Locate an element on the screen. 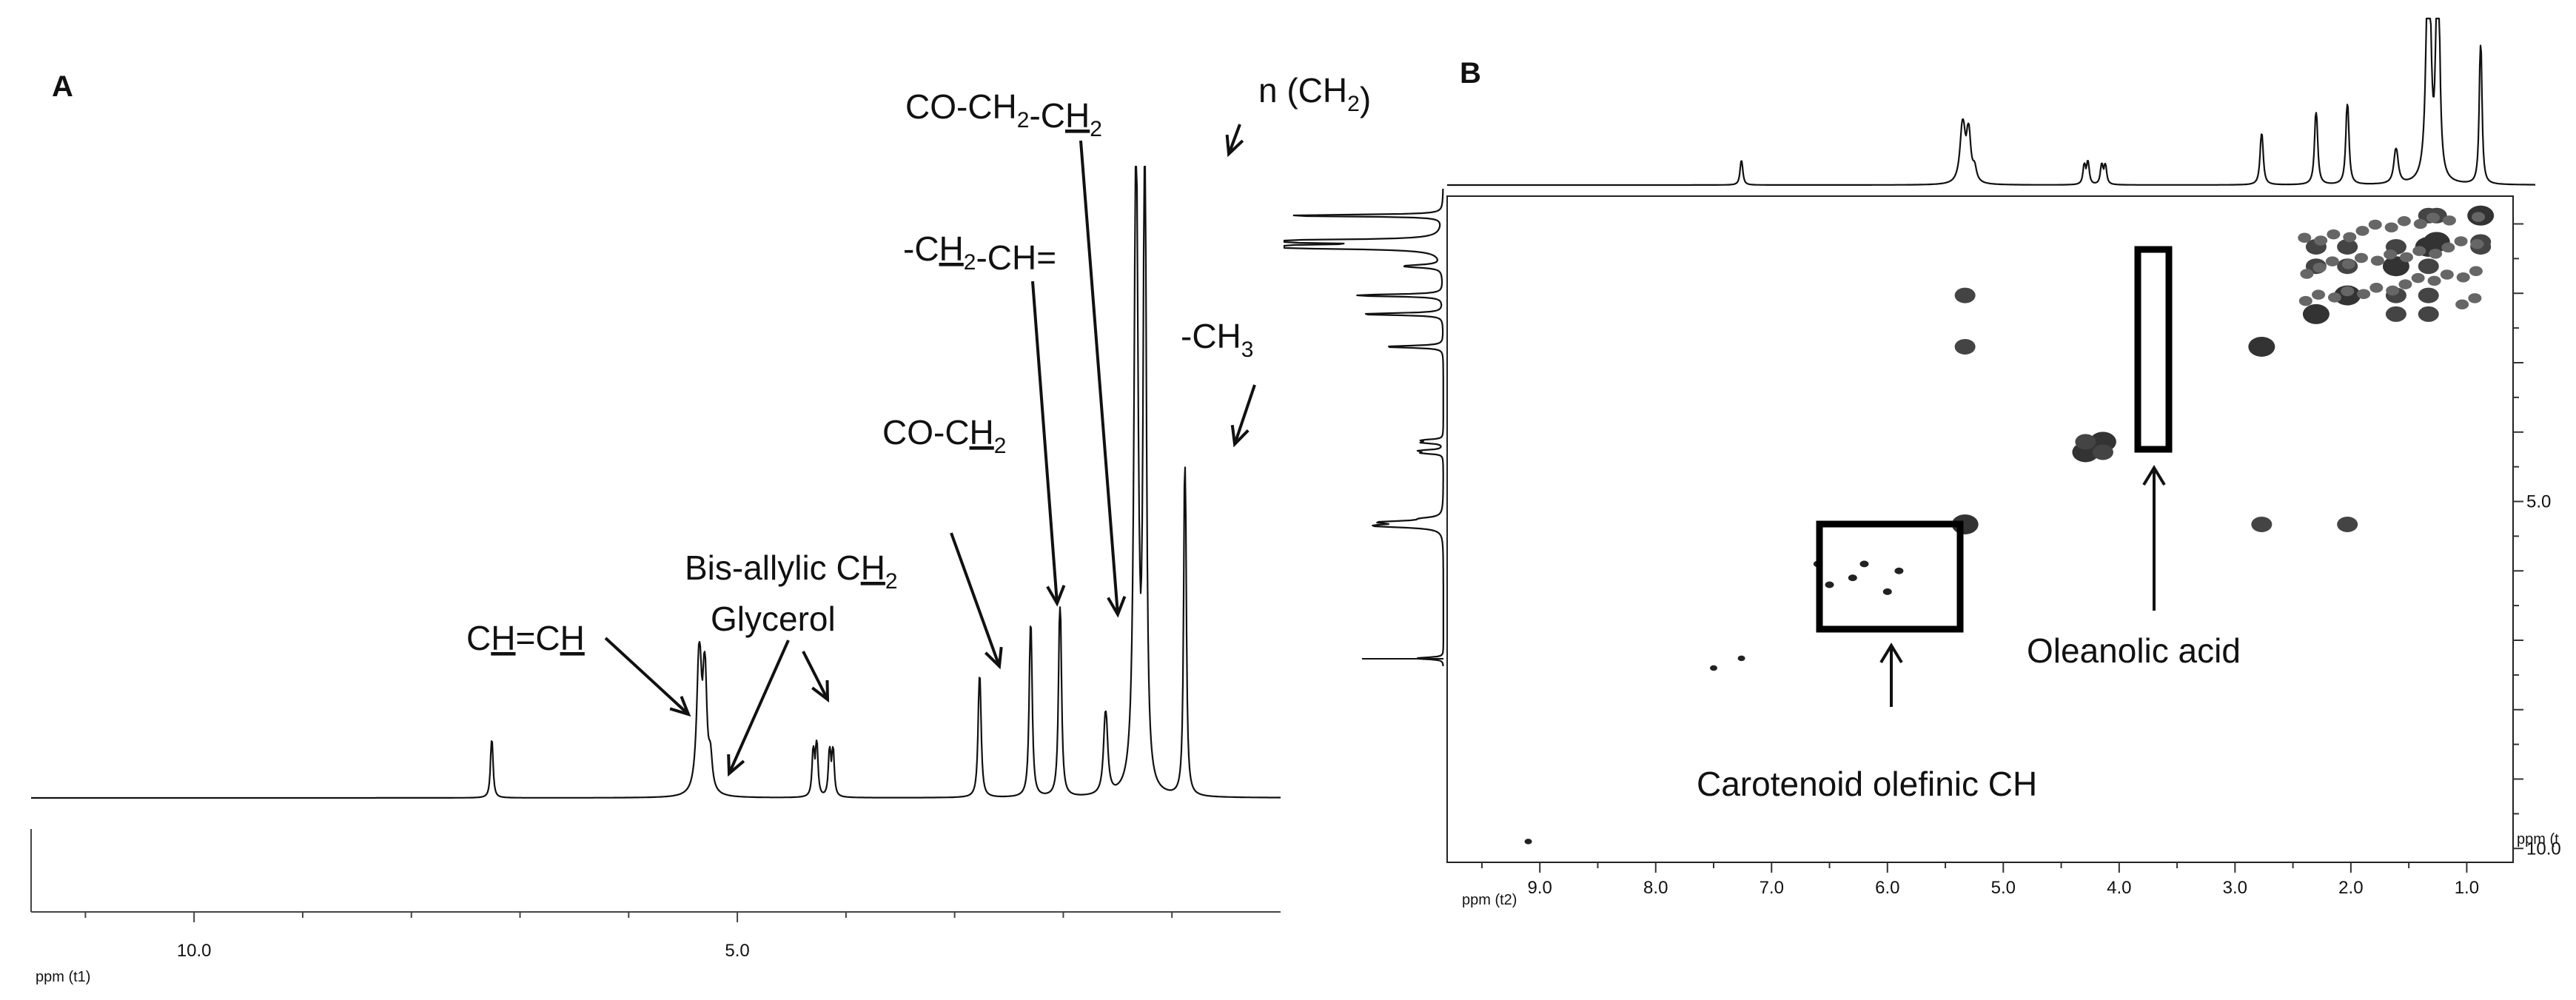 The image size is (2576, 1000). peak-arrowhead-co-ch2 is located at coordinates (994, 658).